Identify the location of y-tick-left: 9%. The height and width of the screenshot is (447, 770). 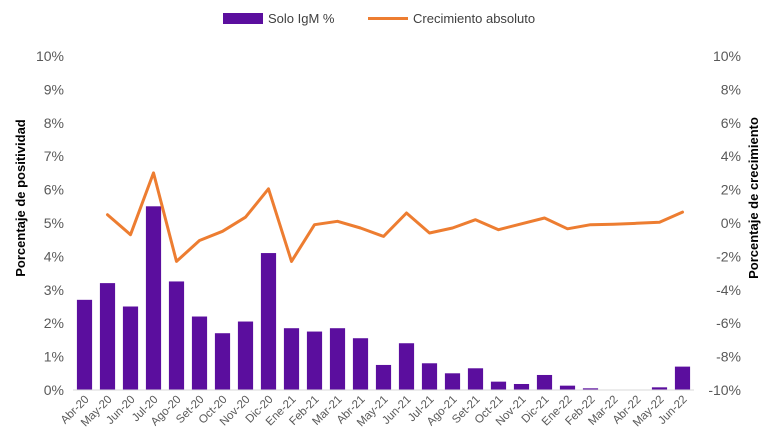
(54, 89).